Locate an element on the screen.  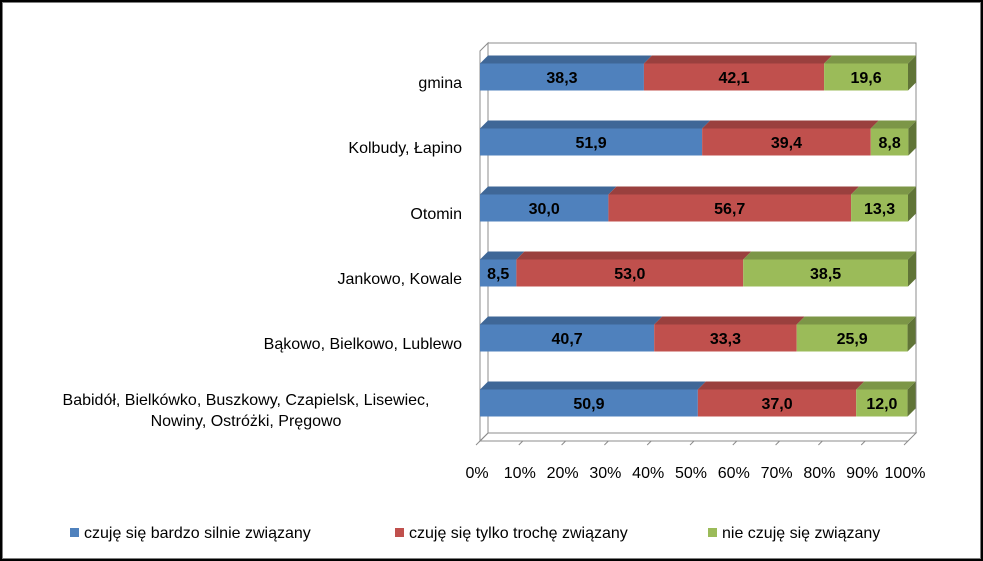
data-label: 19,6 is located at coordinates (865, 78).